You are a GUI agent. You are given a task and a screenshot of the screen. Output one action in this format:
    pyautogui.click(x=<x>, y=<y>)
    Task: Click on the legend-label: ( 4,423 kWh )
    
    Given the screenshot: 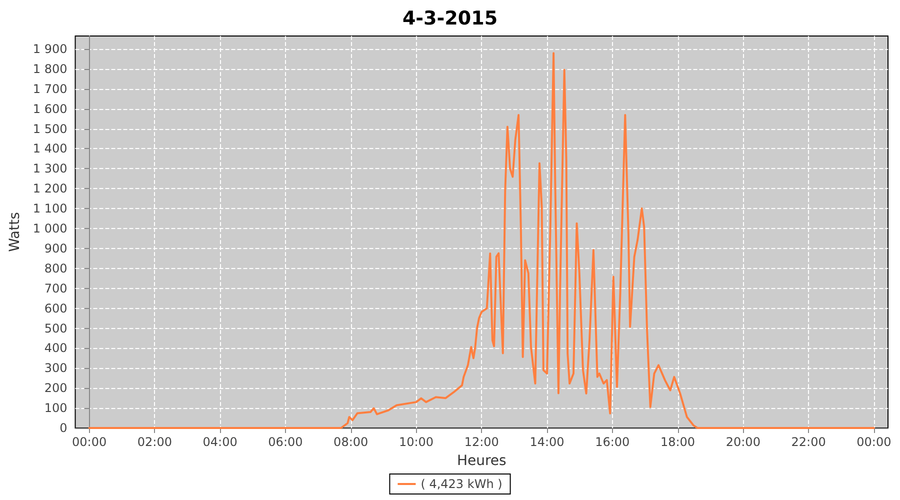 What is the action you would take?
    pyautogui.click(x=461, y=484)
    